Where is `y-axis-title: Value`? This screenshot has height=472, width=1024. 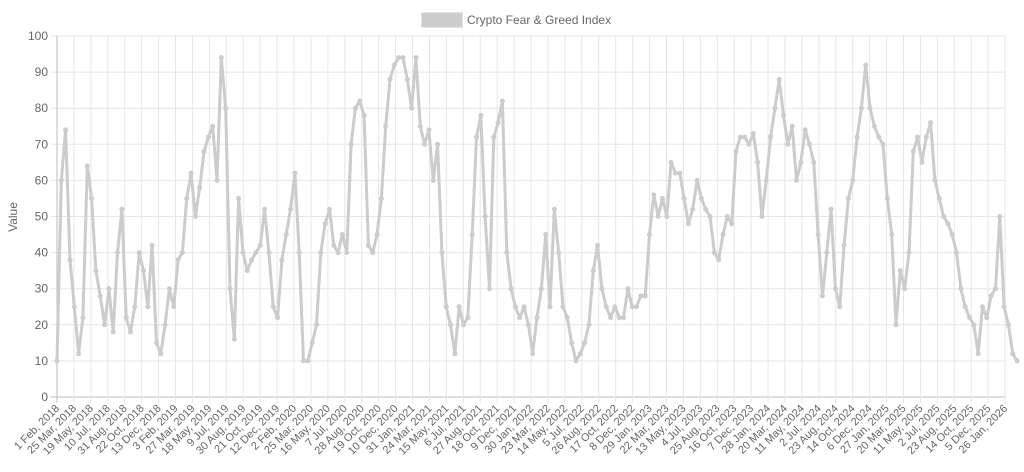
y-axis-title: Value is located at coordinates (13, 217).